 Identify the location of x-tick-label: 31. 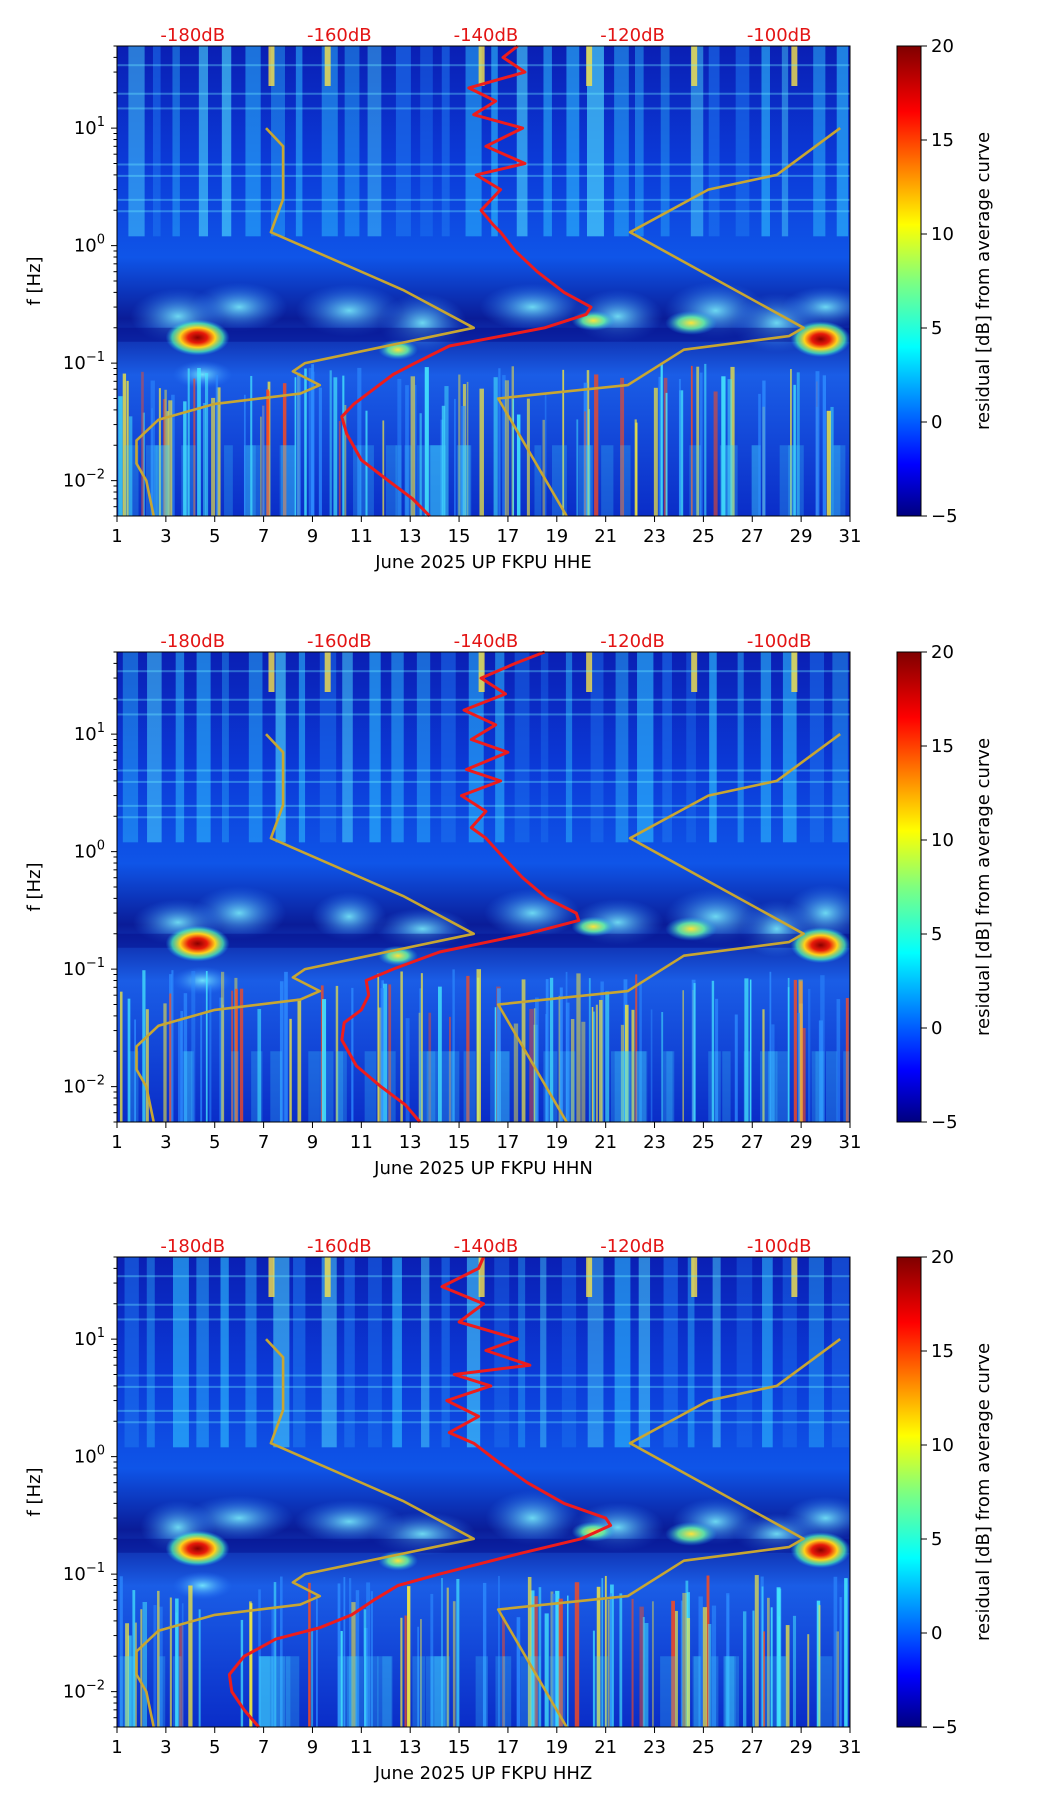
(850, 1142).